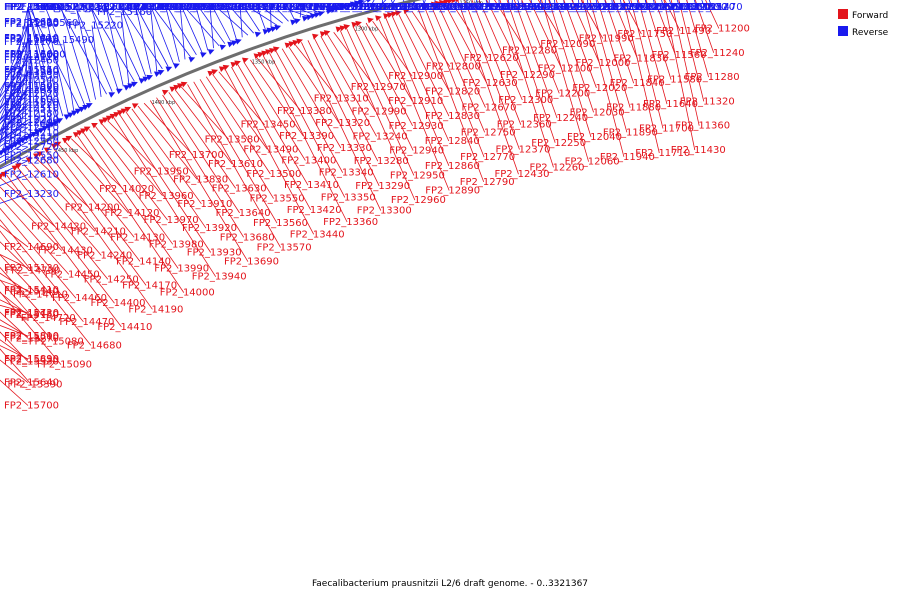  I want to click on reverse-gene-label: FP2_13180, so click(349, 7).